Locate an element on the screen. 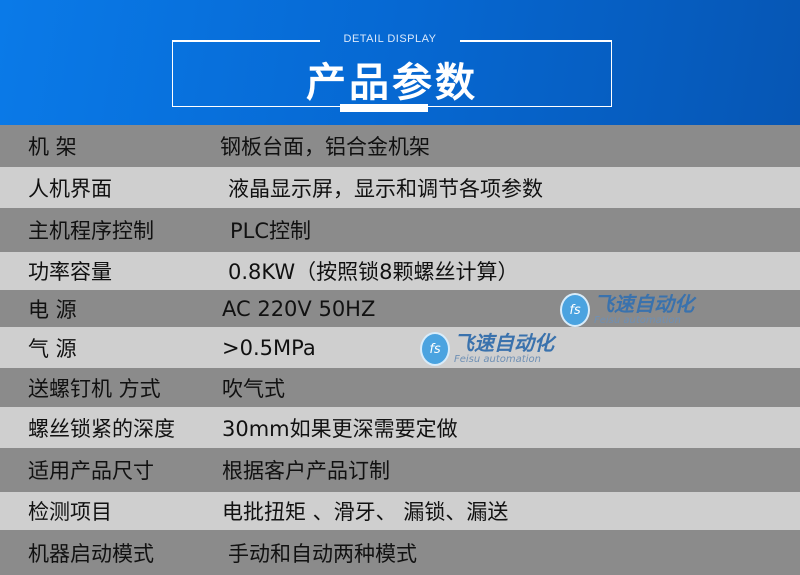 This screenshot has height=575, width=800. table-row: 适用产品尺寸 根据客户产品订制 is located at coordinates (400, 470).